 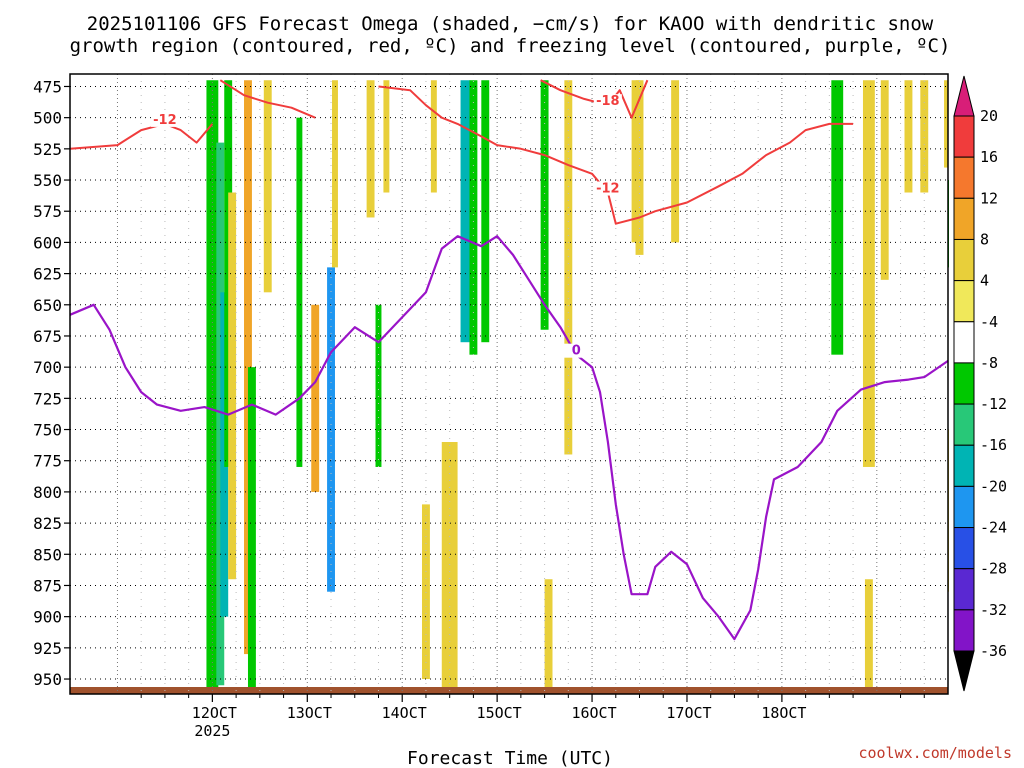 I want to click on x-tick-label-15OCT: 15OCT, so click(x=499, y=713).